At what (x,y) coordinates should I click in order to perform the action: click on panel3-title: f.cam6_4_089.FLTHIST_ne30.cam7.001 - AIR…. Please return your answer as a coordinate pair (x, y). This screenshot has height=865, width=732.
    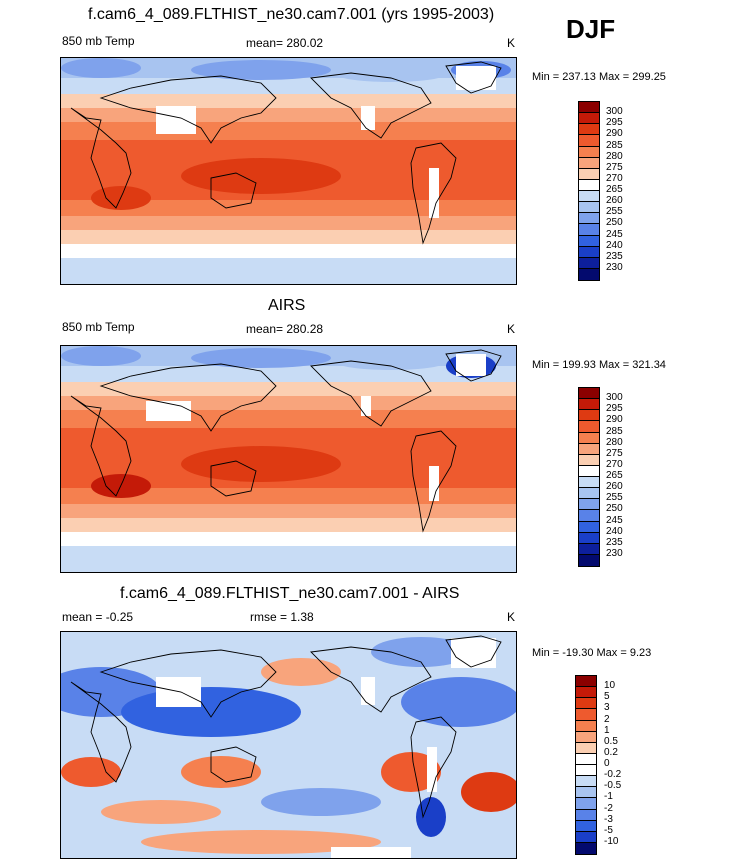
    Looking at the image, I should click on (290, 593).